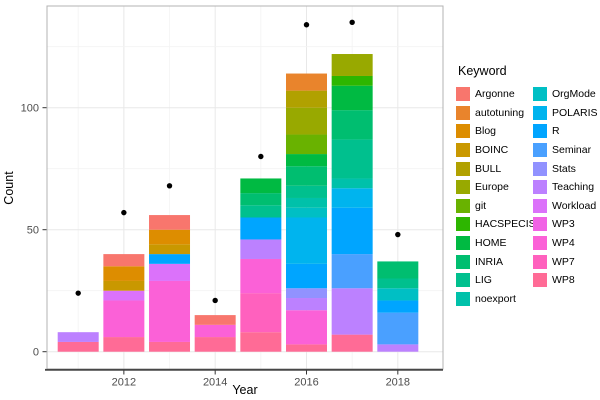 The image size is (600, 400). What do you see at coordinates (540, 112) in the screenshot?
I see `legend-swatch-POLARIS` at bounding box center [540, 112].